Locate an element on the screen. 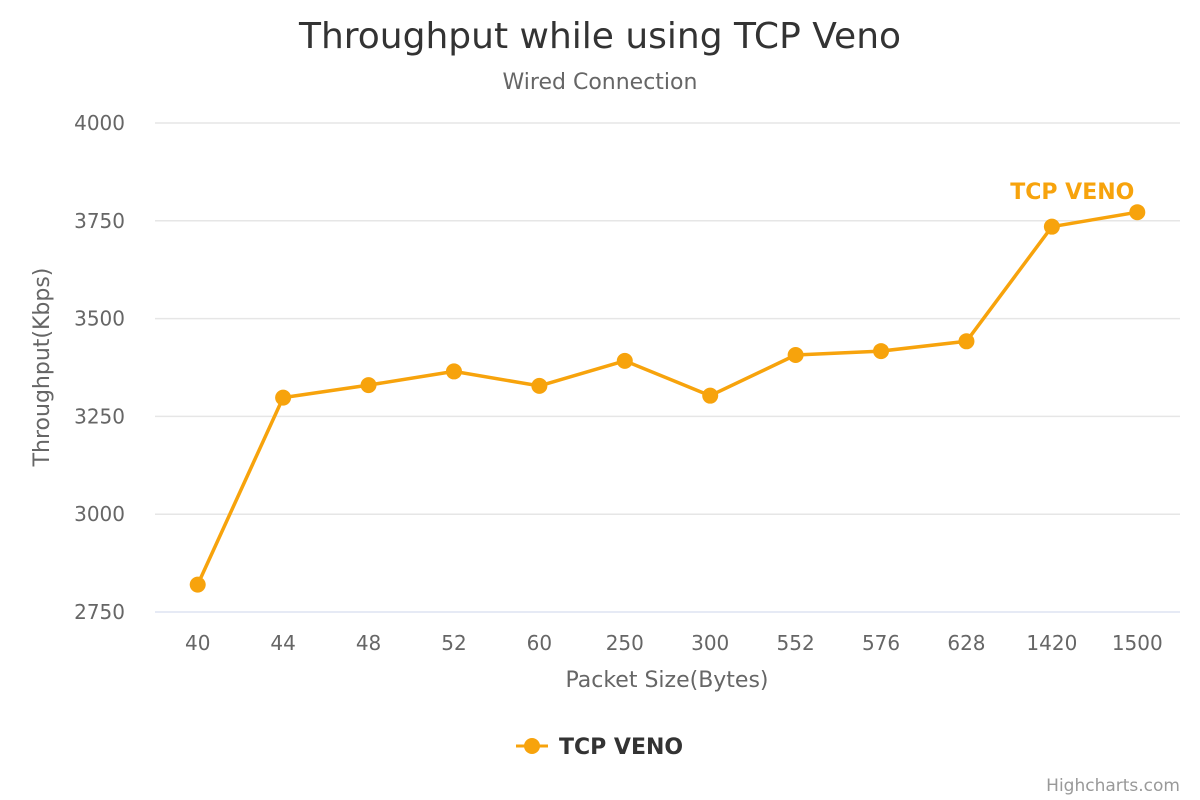 The width and height of the screenshot is (1200, 800). x-axis-title: Packet Size(Bytes) is located at coordinates (666, 680).